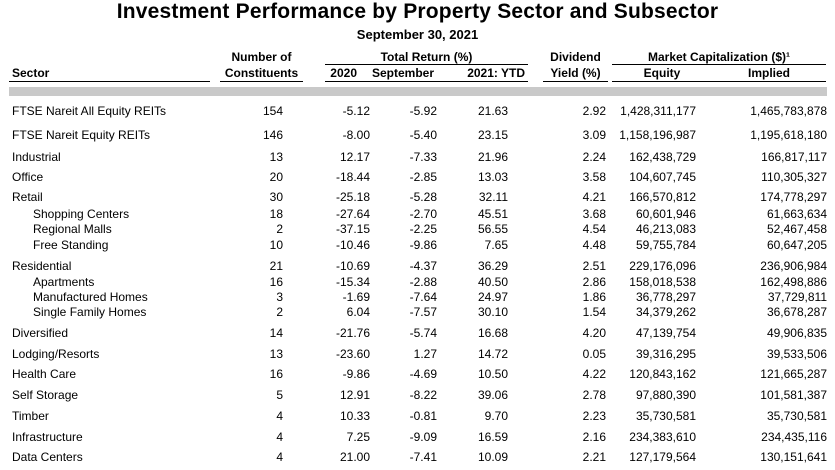  What do you see at coordinates (354, 395) in the screenshot?
I see `row-return-2020: 12.91` at bounding box center [354, 395].